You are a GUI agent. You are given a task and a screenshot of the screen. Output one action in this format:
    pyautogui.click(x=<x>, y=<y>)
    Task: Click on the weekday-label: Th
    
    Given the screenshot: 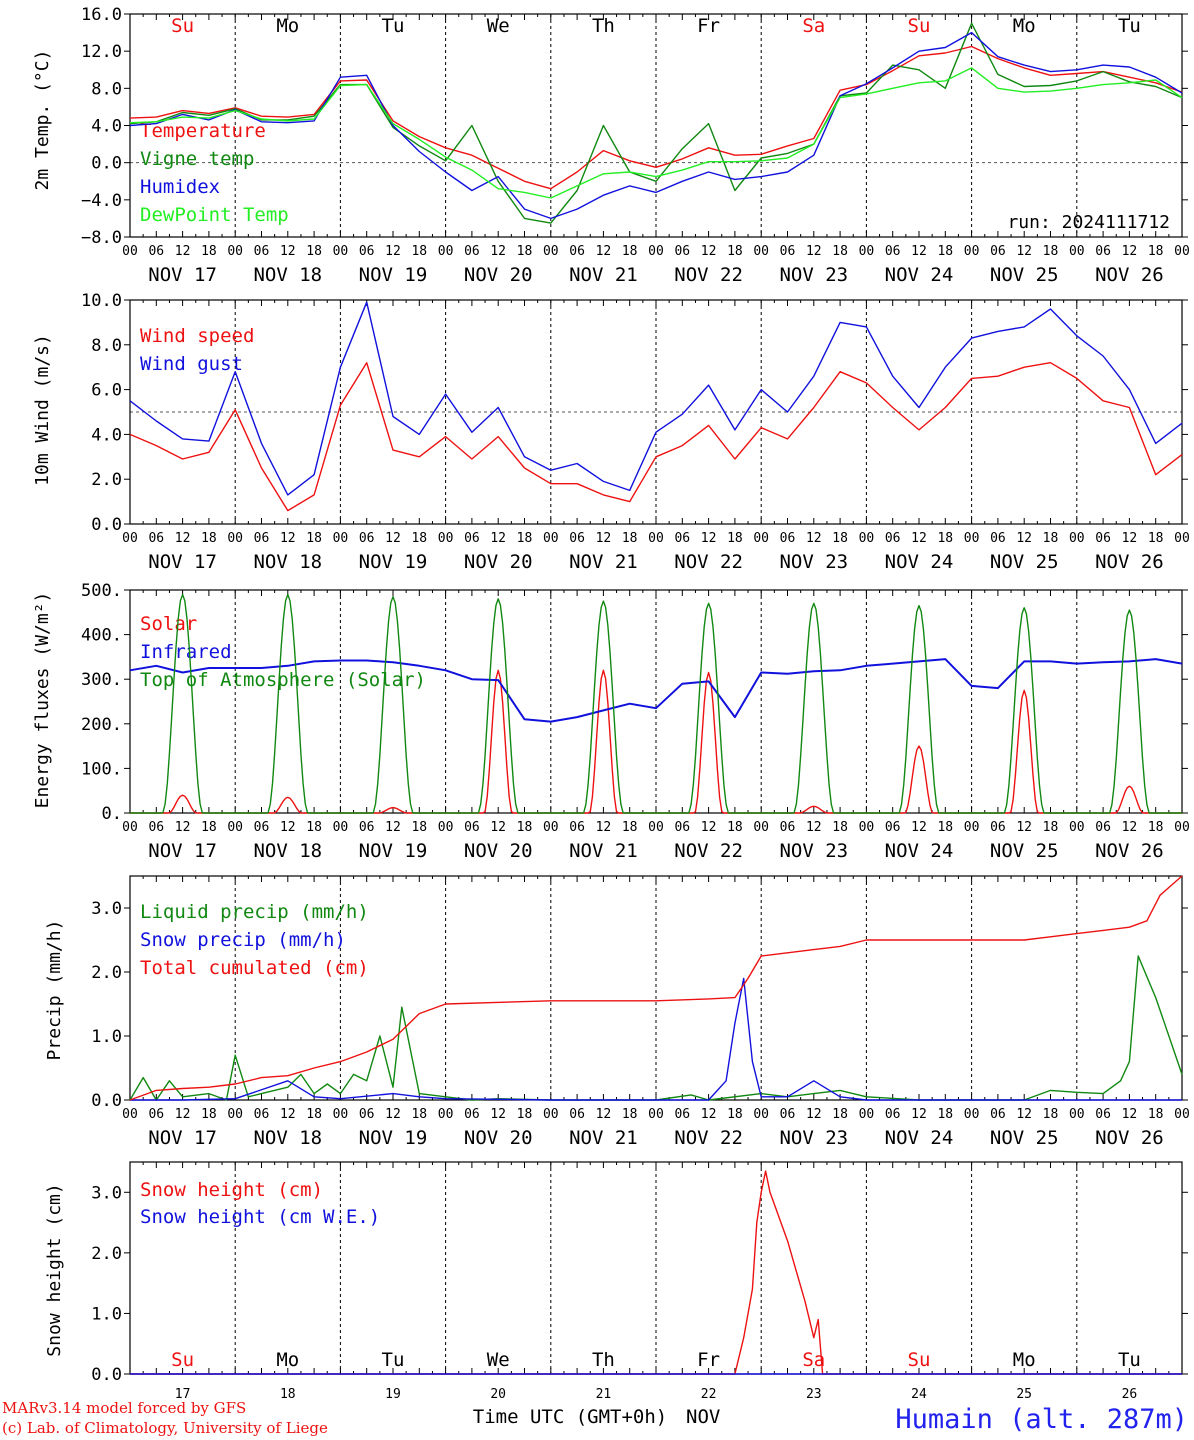 What is the action you would take?
    pyautogui.click(x=603, y=26)
    